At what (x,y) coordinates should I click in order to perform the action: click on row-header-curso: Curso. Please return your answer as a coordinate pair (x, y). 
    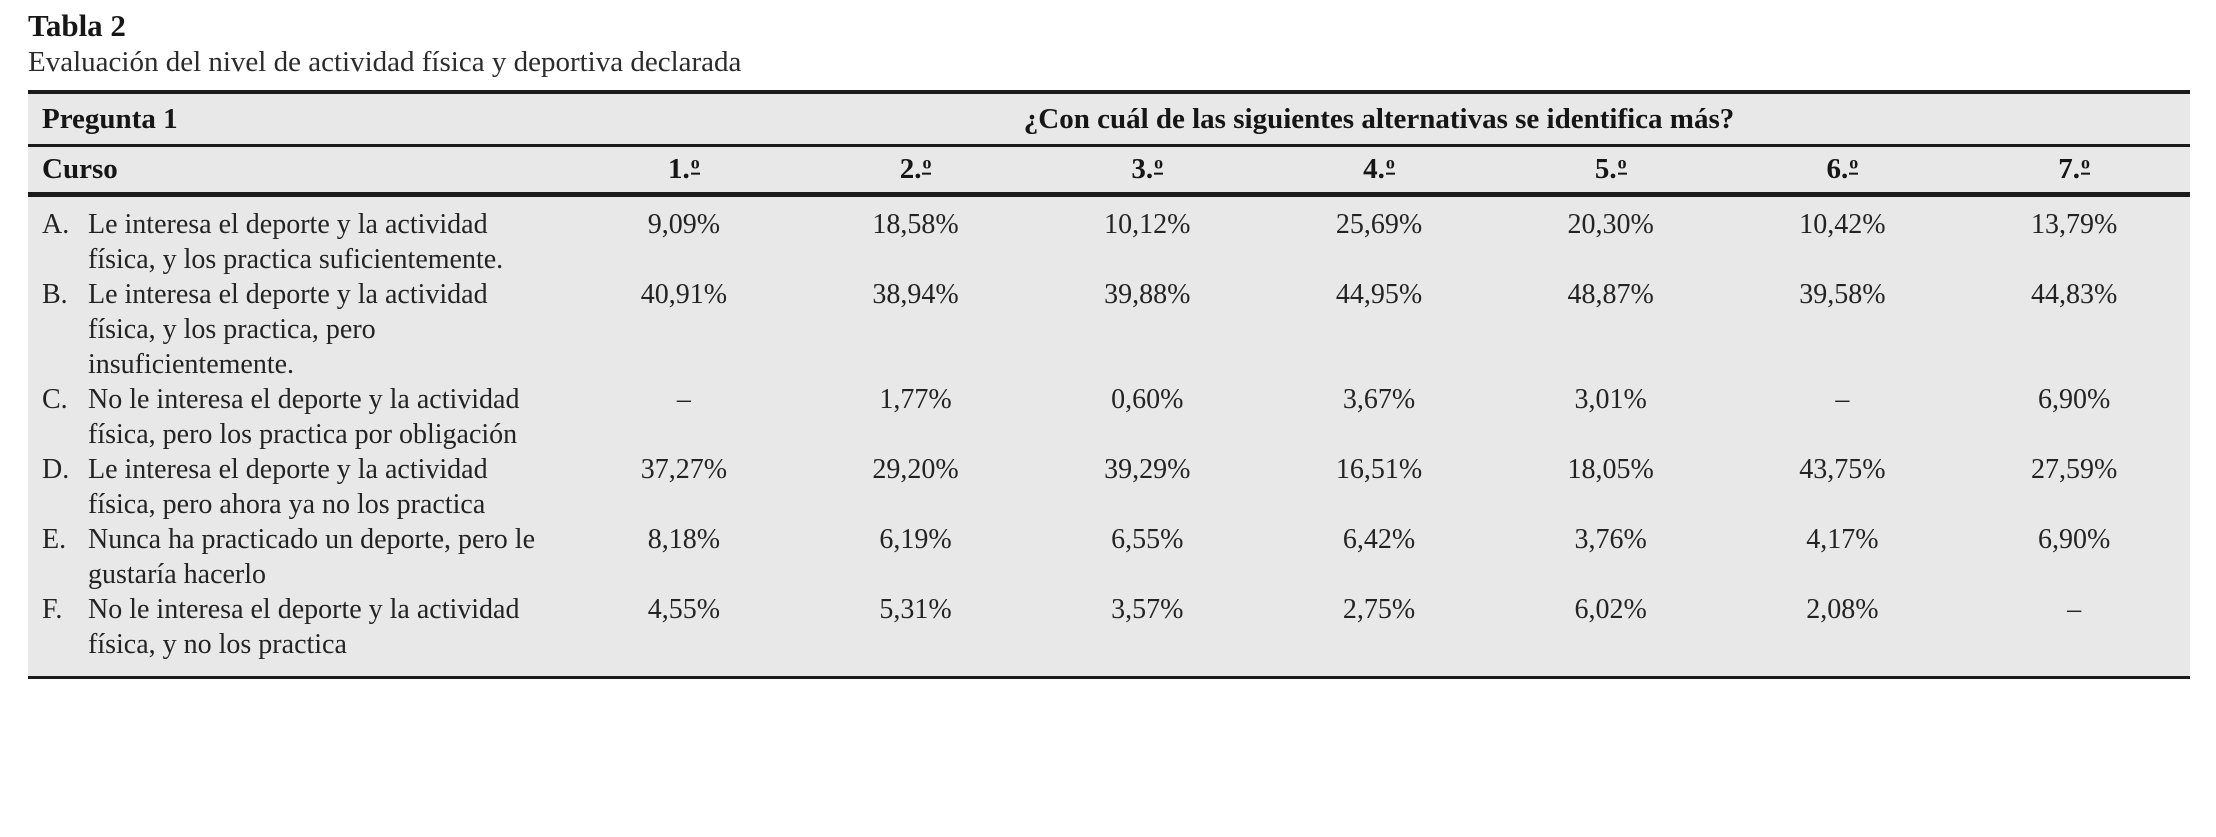
    Looking at the image, I should click on (80, 169).